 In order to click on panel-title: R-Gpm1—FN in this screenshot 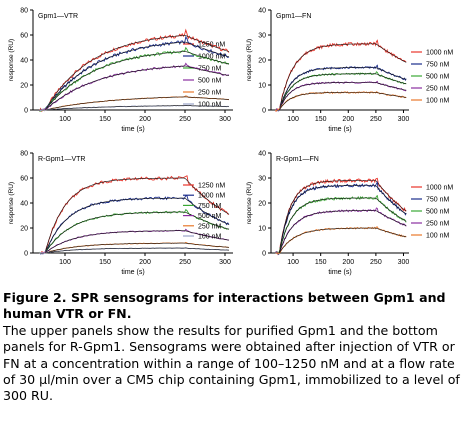, I will do `click(297, 159)`.